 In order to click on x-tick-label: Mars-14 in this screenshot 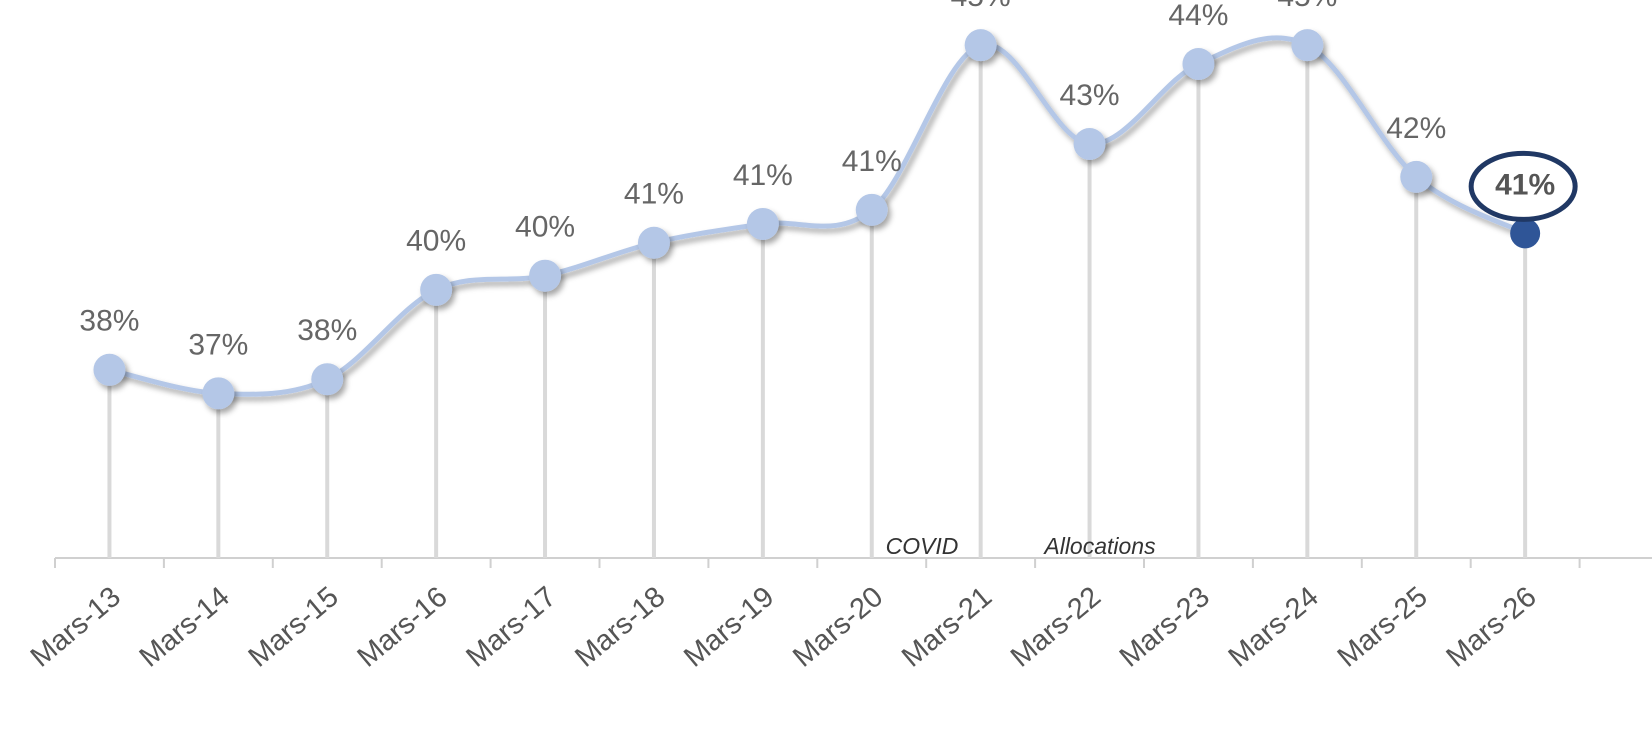, I will do `click(185, 627)`.